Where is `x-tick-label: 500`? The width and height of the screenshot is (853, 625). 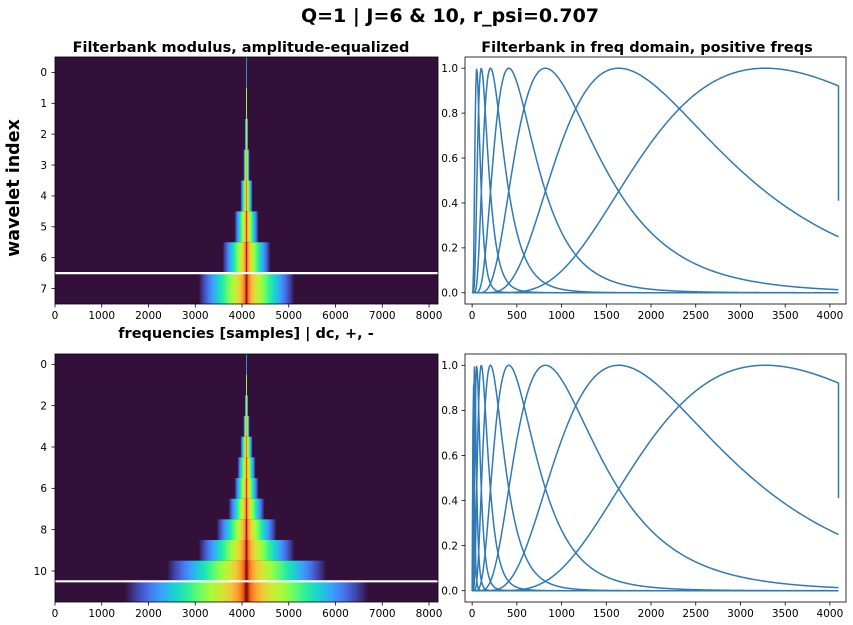
x-tick-label: 500 is located at coordinates (517, 316).